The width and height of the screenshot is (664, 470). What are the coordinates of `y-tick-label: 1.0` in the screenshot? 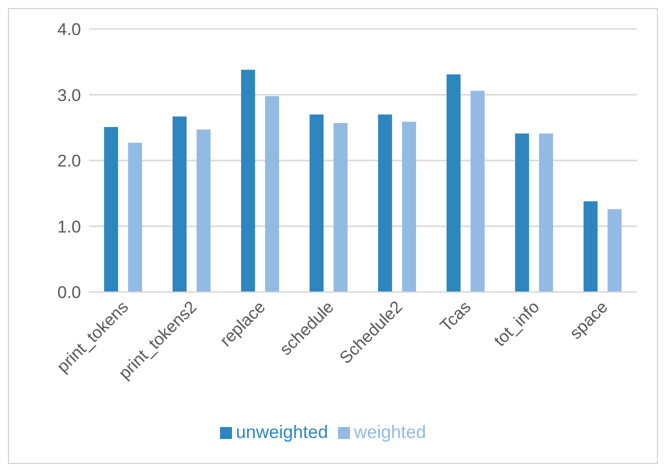 It's located at (69, 226).